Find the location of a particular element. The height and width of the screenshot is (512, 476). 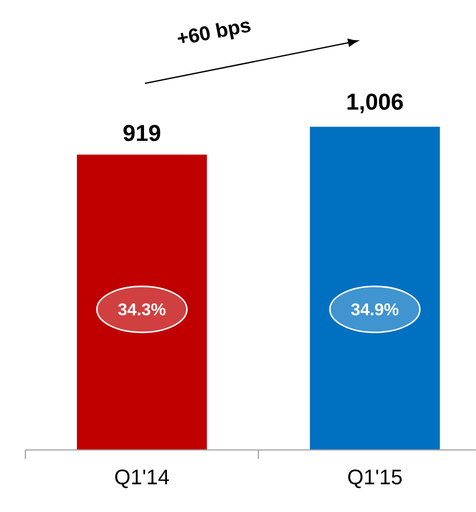

x-tick-label: Q1'15 is located at coordinates (375, 479).